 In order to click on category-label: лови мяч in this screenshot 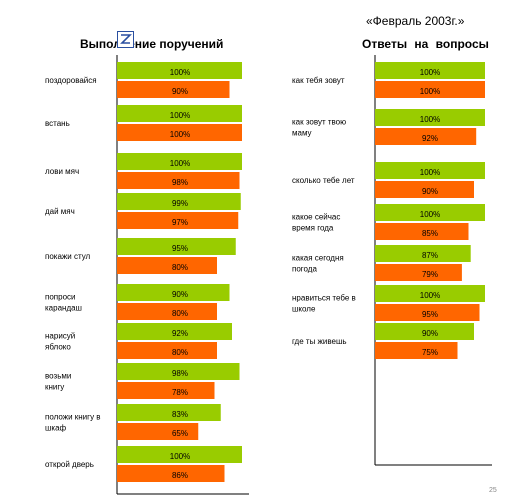, I will do `click(62, 171)`.